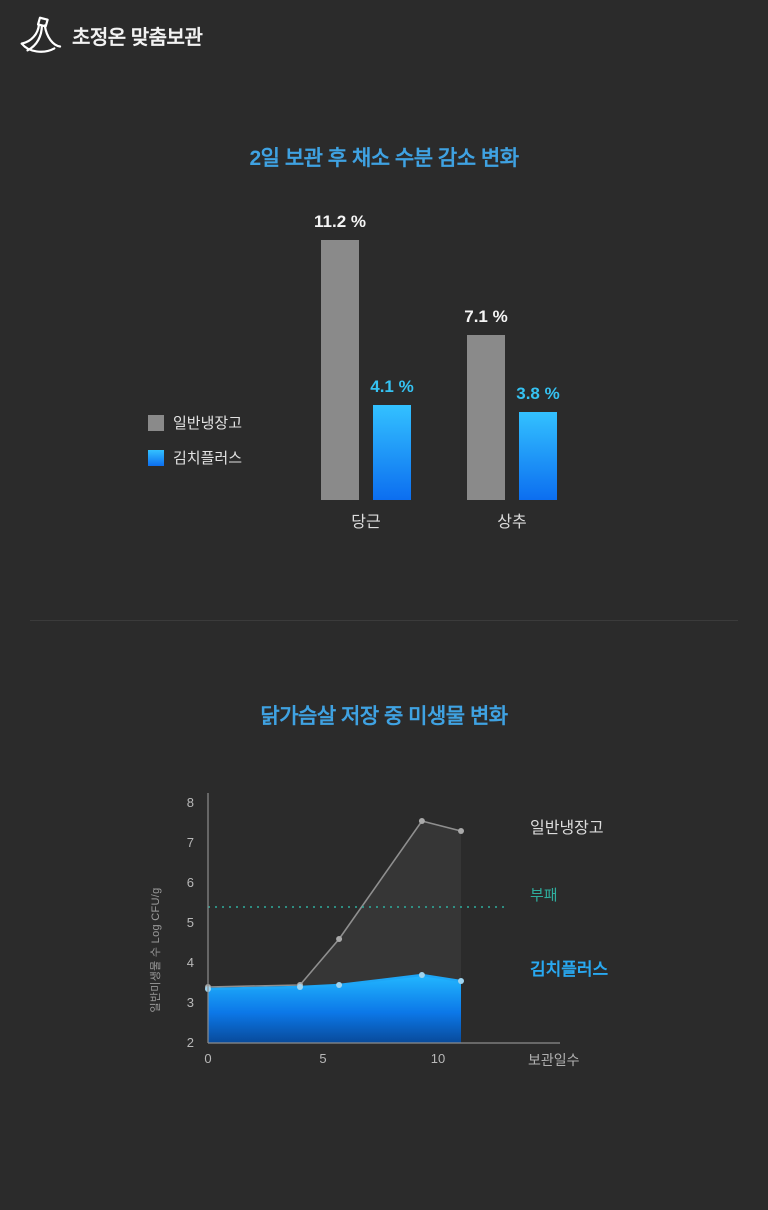  What do you see at coordinates (538, 393) in the screenshot?
I see `bar-value-label: 3.8 %` at bounding box center [538, 393].